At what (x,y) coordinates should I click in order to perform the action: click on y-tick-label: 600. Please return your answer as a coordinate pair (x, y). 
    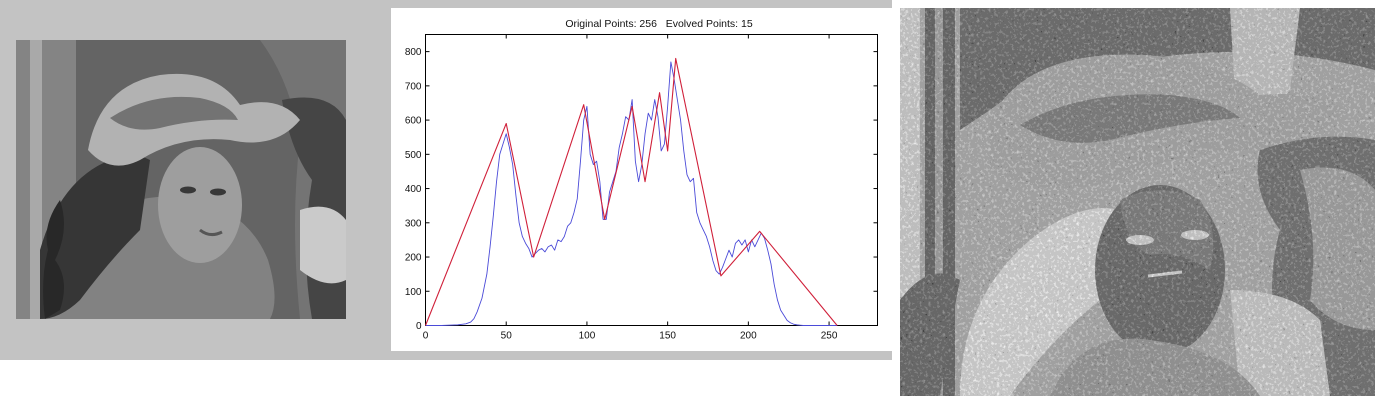
    Looking at the image, I should click on (413, 121).